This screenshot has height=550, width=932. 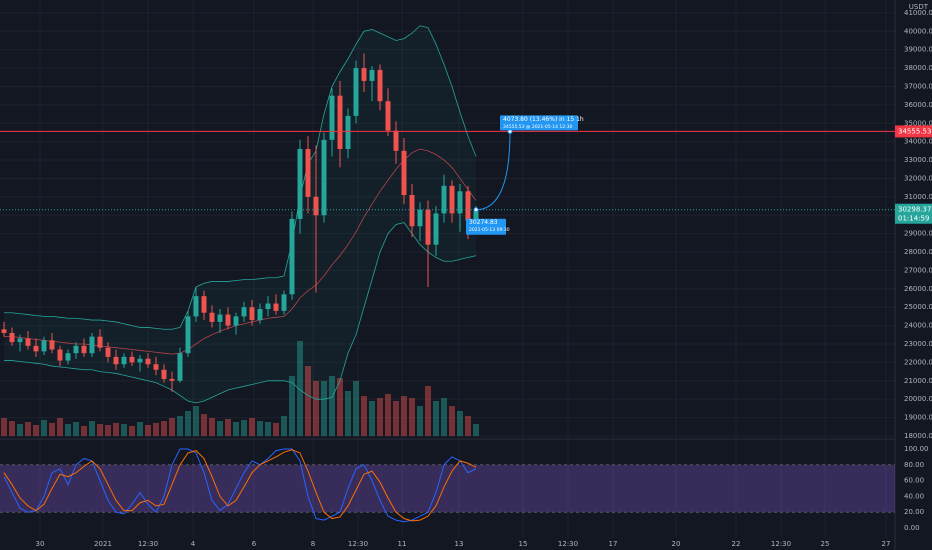 I want to click on x-tick-label: 25, so click(x=825, y=544).